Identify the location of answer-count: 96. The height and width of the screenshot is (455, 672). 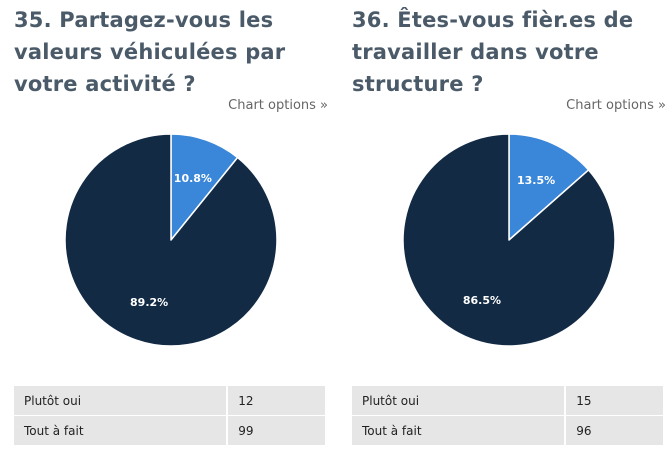
(614, 431).